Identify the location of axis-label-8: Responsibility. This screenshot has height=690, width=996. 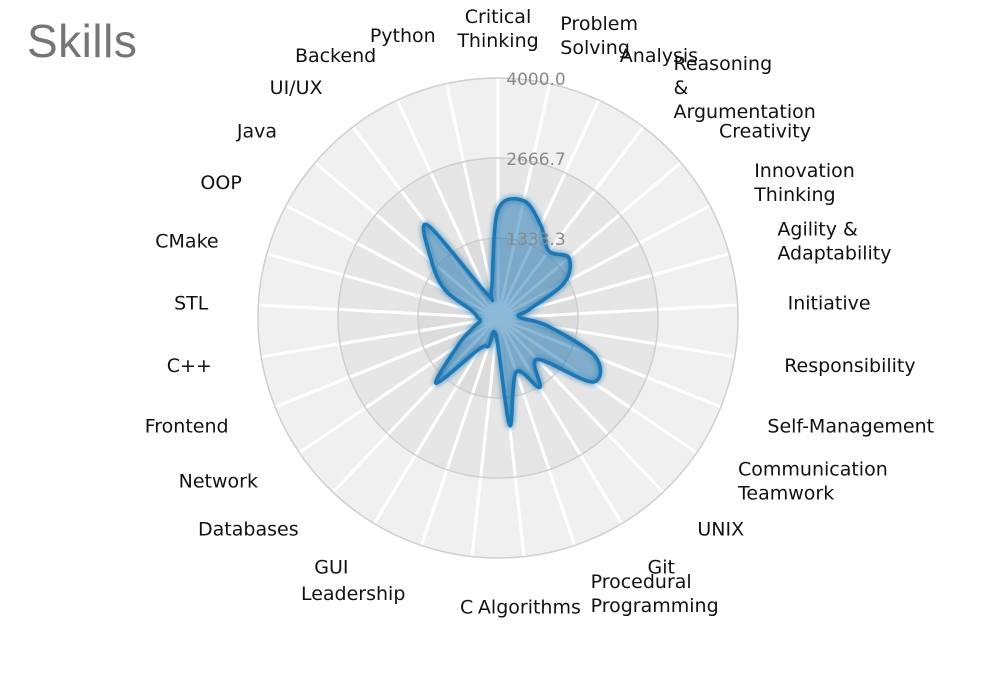
(849, 366).